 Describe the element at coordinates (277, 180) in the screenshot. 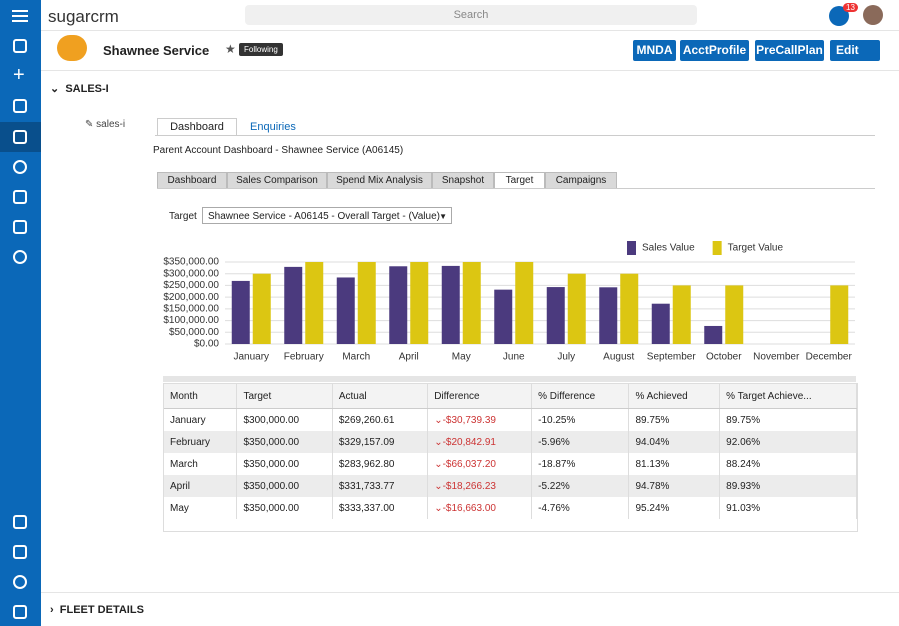

I see `tab: Sales Comparison` at that location.